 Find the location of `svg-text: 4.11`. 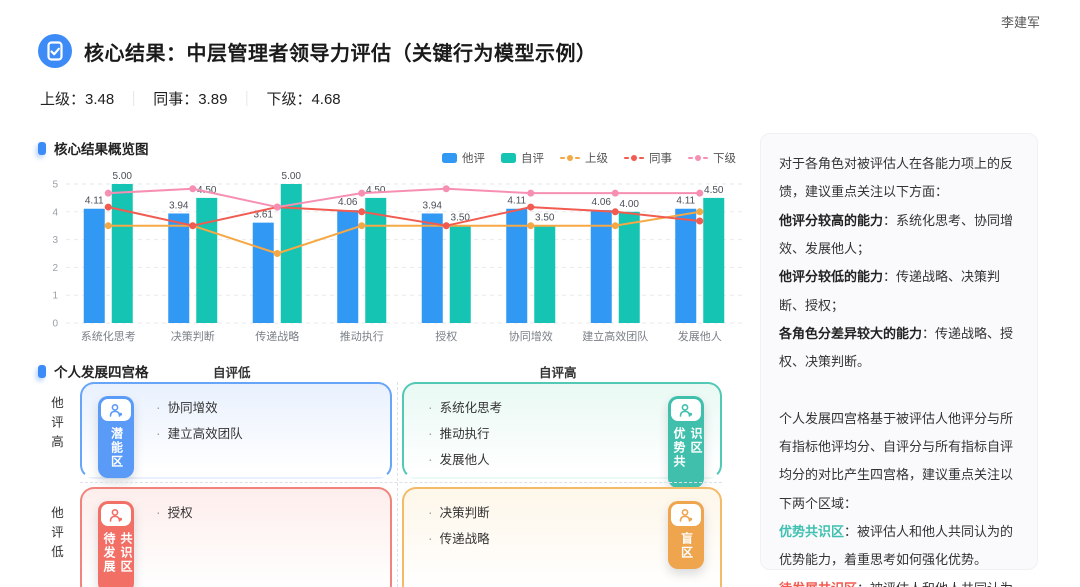

svg-text: 4.11 is located at coordinates (685, 201).